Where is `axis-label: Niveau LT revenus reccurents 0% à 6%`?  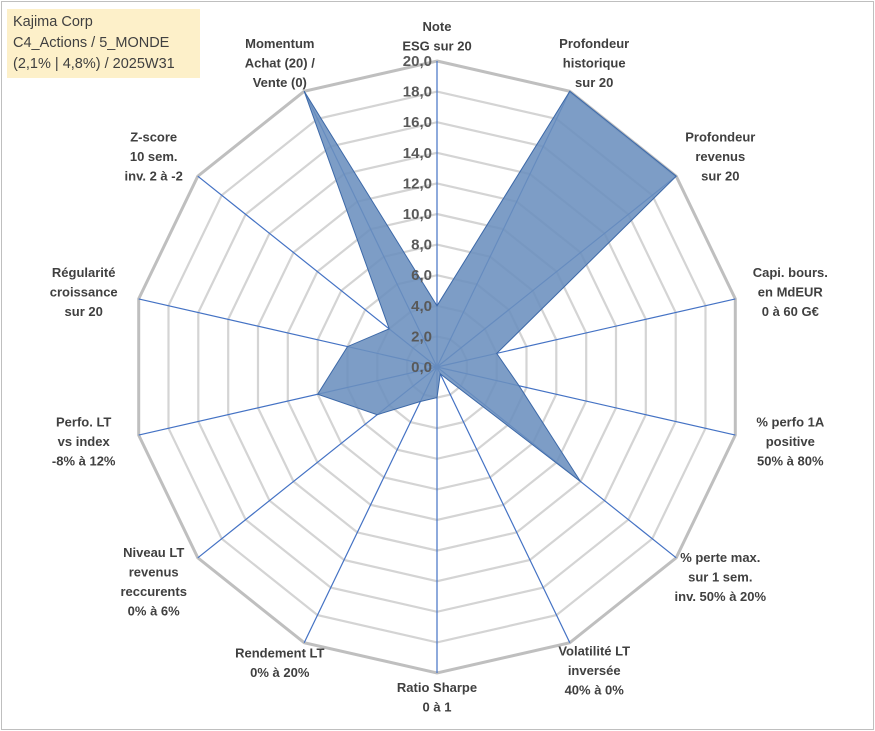 axis-label: Niveau LT revenus reccurents 0% à 6% is located at coordinates (153, 582).